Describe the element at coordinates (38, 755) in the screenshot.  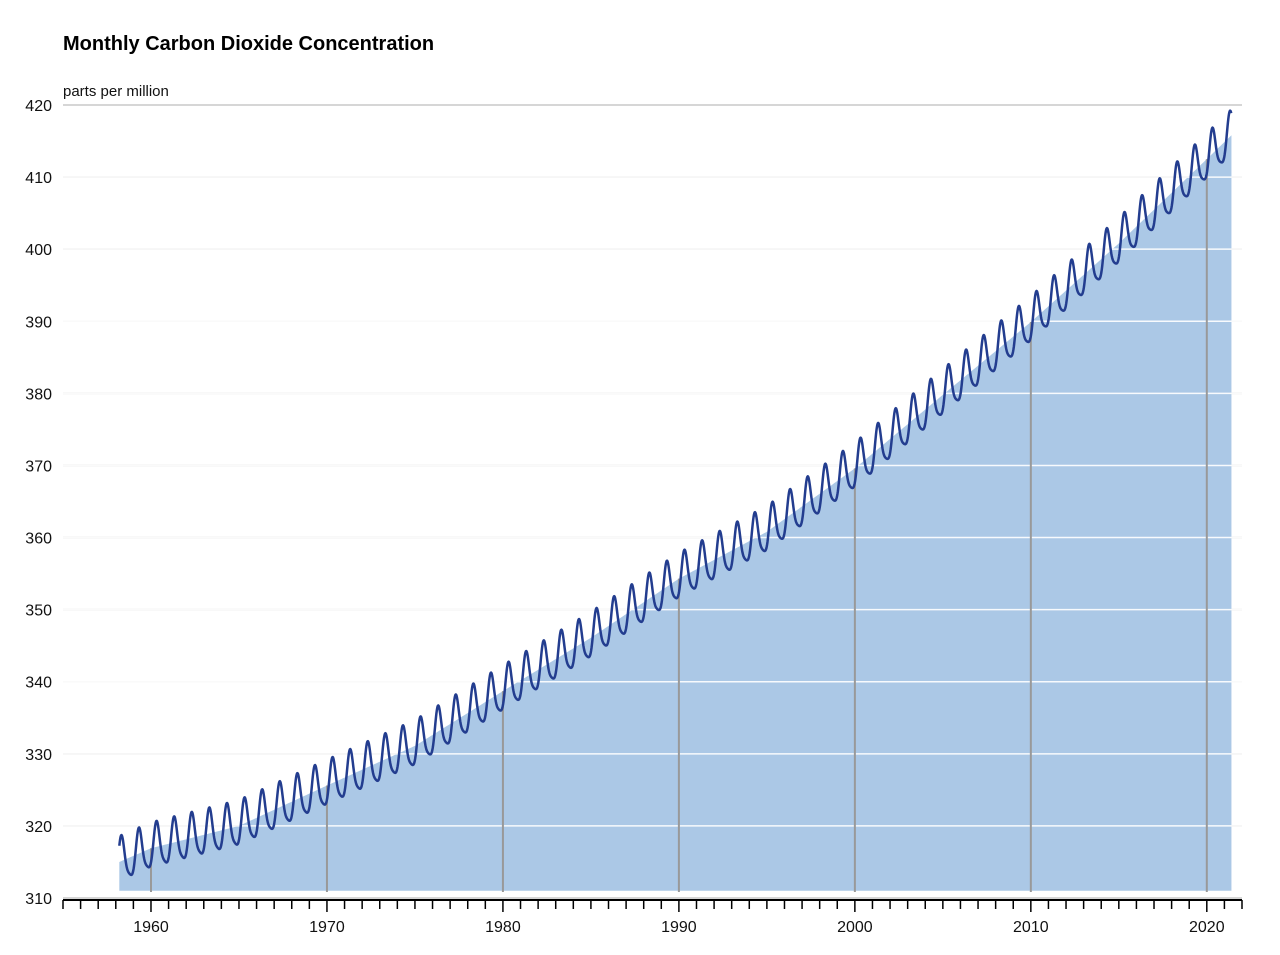
I see `y-tick-label-330: 330` at that location.